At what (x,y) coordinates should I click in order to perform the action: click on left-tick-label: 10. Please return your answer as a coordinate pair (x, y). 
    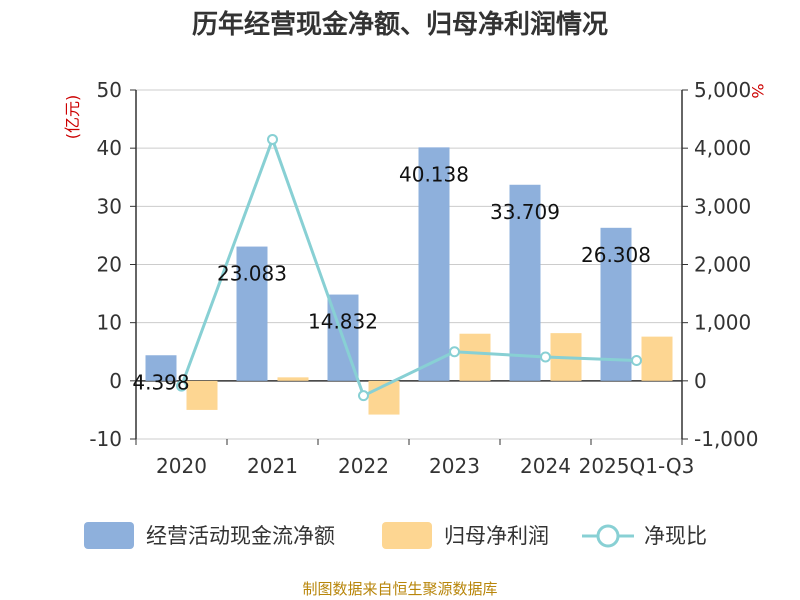
    Looking at the image, I should click on (109, 323).